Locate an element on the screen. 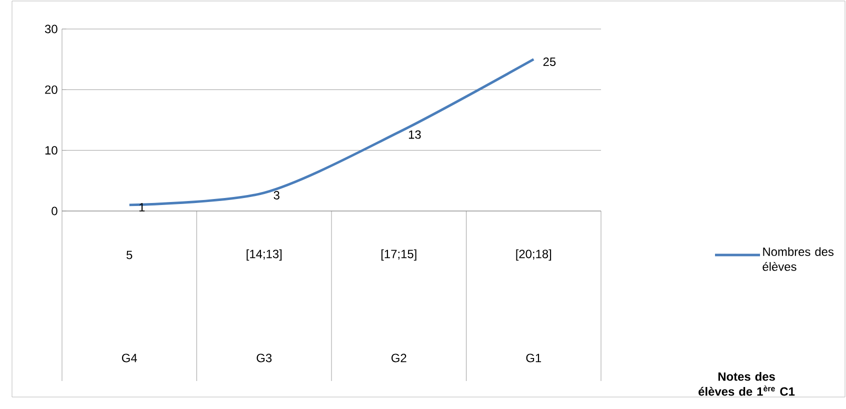  text: G3 is located at coordinates (264, 358).